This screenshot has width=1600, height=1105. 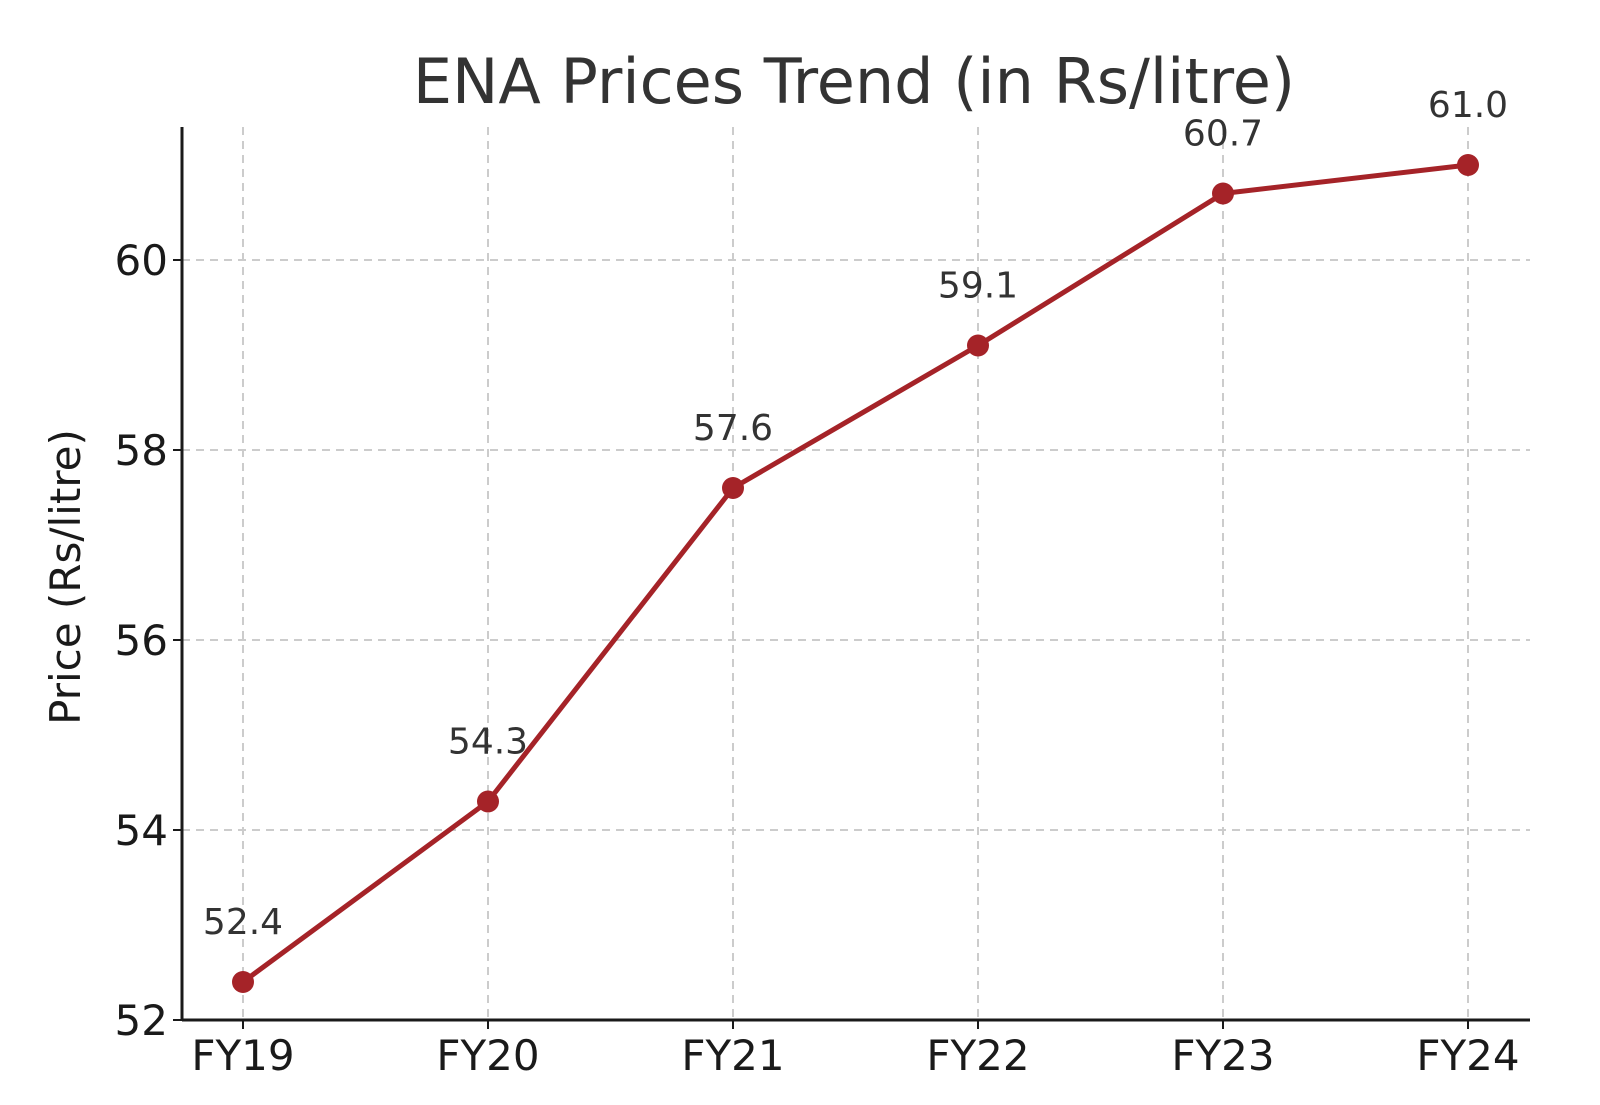 I want to click on data-label: 60.7, so click(x=1223, y=134).